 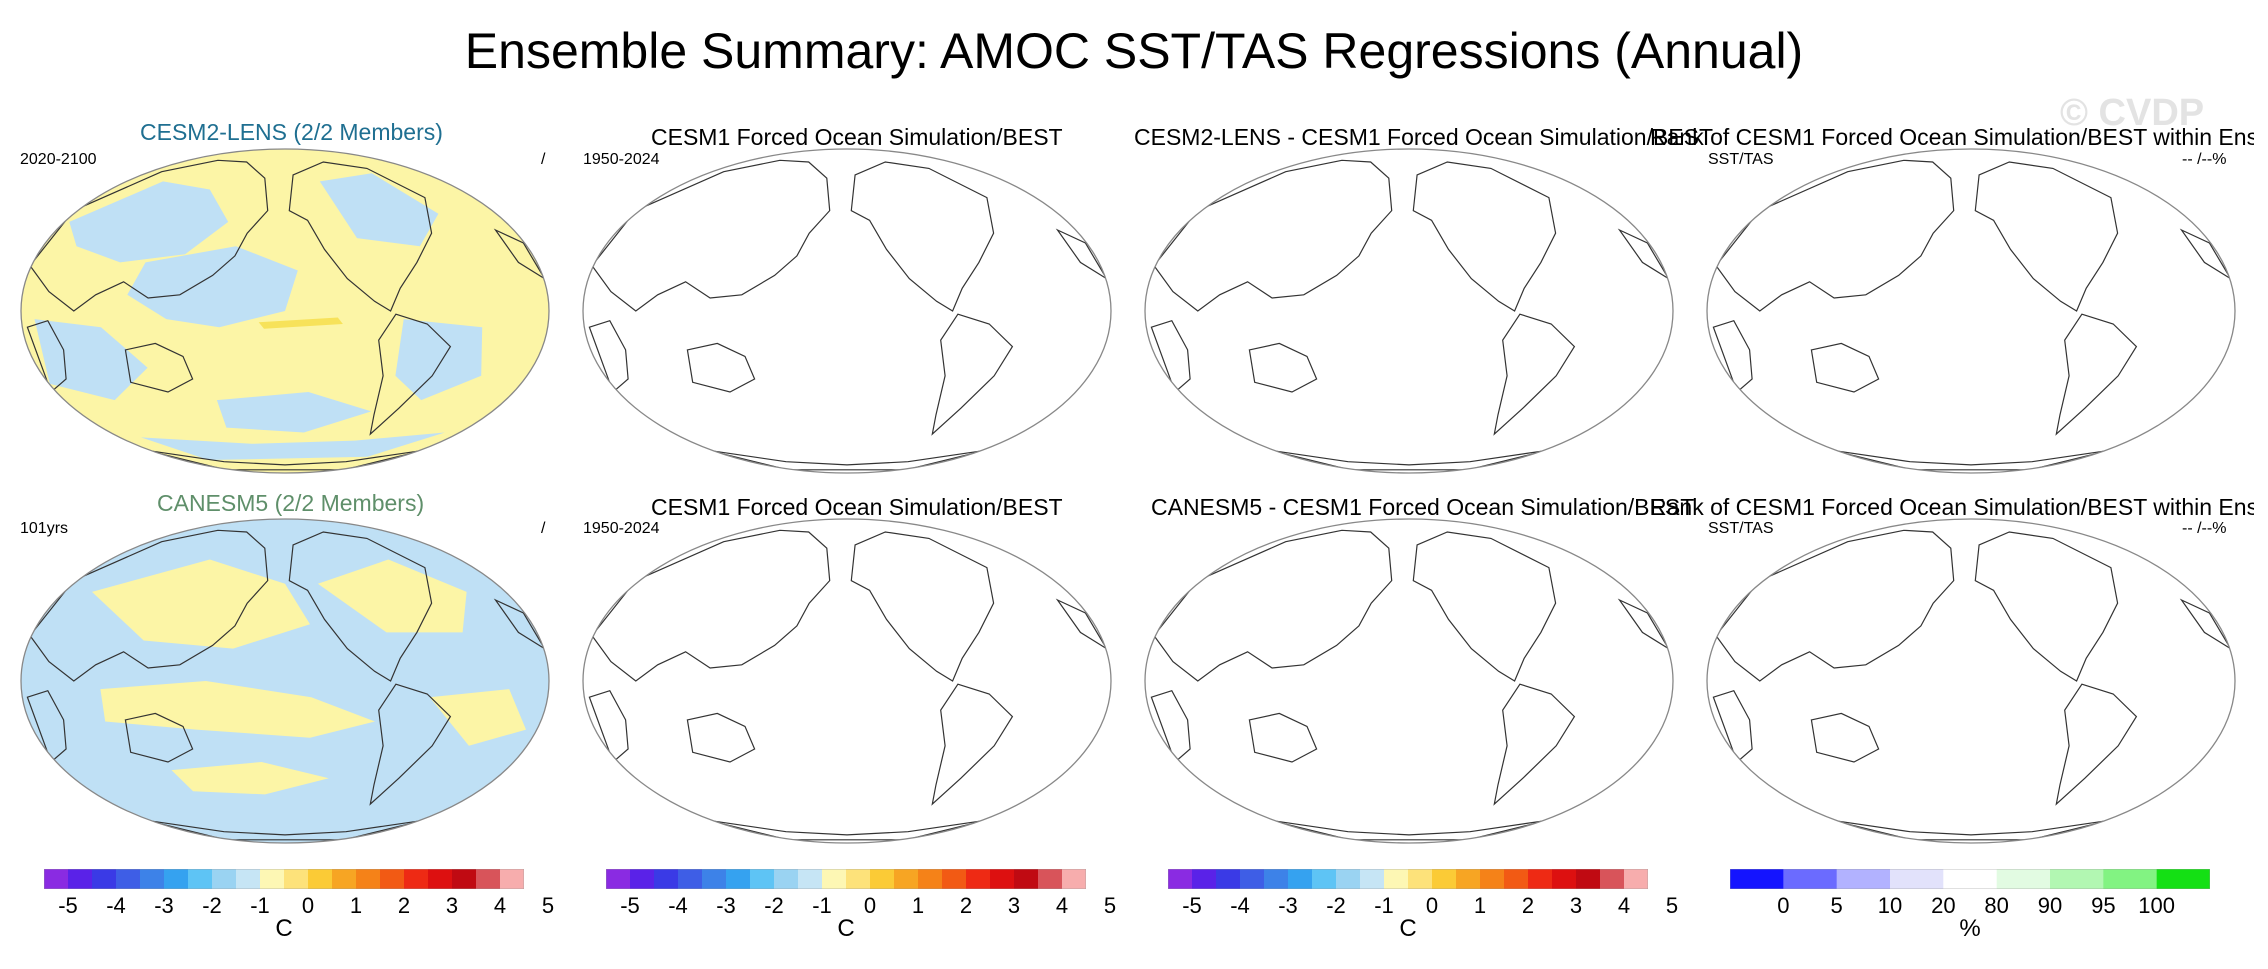 I want to click on colorbar-tick-label: -5, so click(x=68, y=905).